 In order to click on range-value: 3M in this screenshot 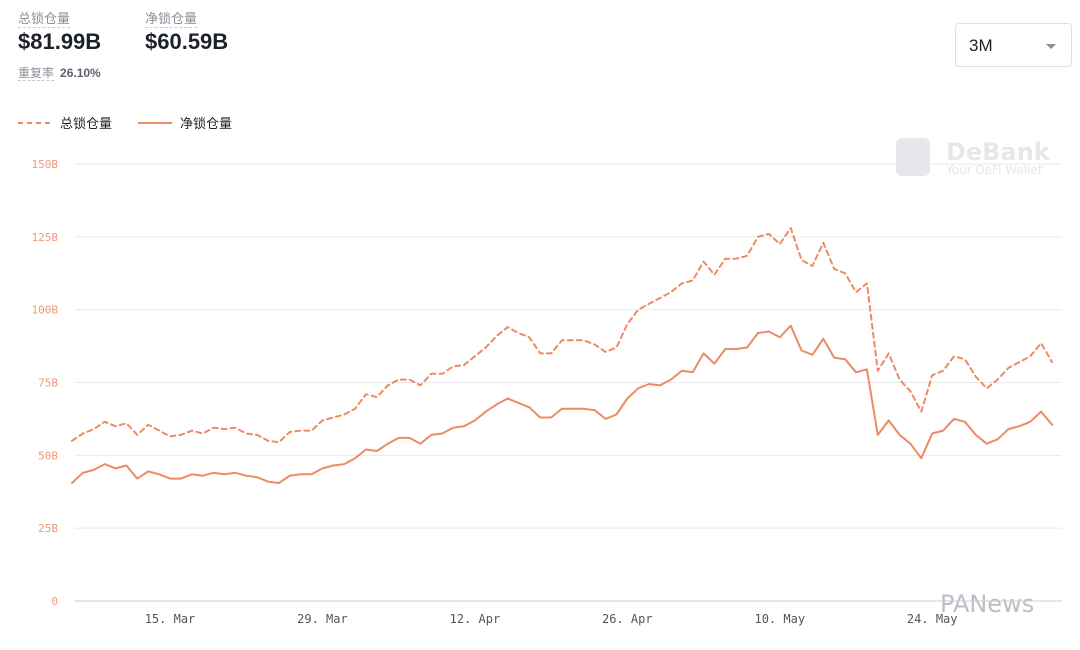, I will do `click(981, 45)`.